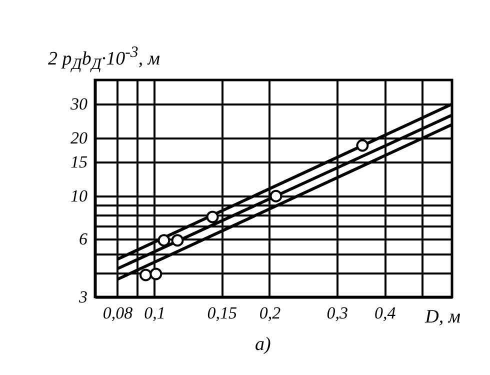  What do you see at coordinates (83, 297) in the screenshot?
I see `y-tick-label: 3` at bounding box center [83, 297].